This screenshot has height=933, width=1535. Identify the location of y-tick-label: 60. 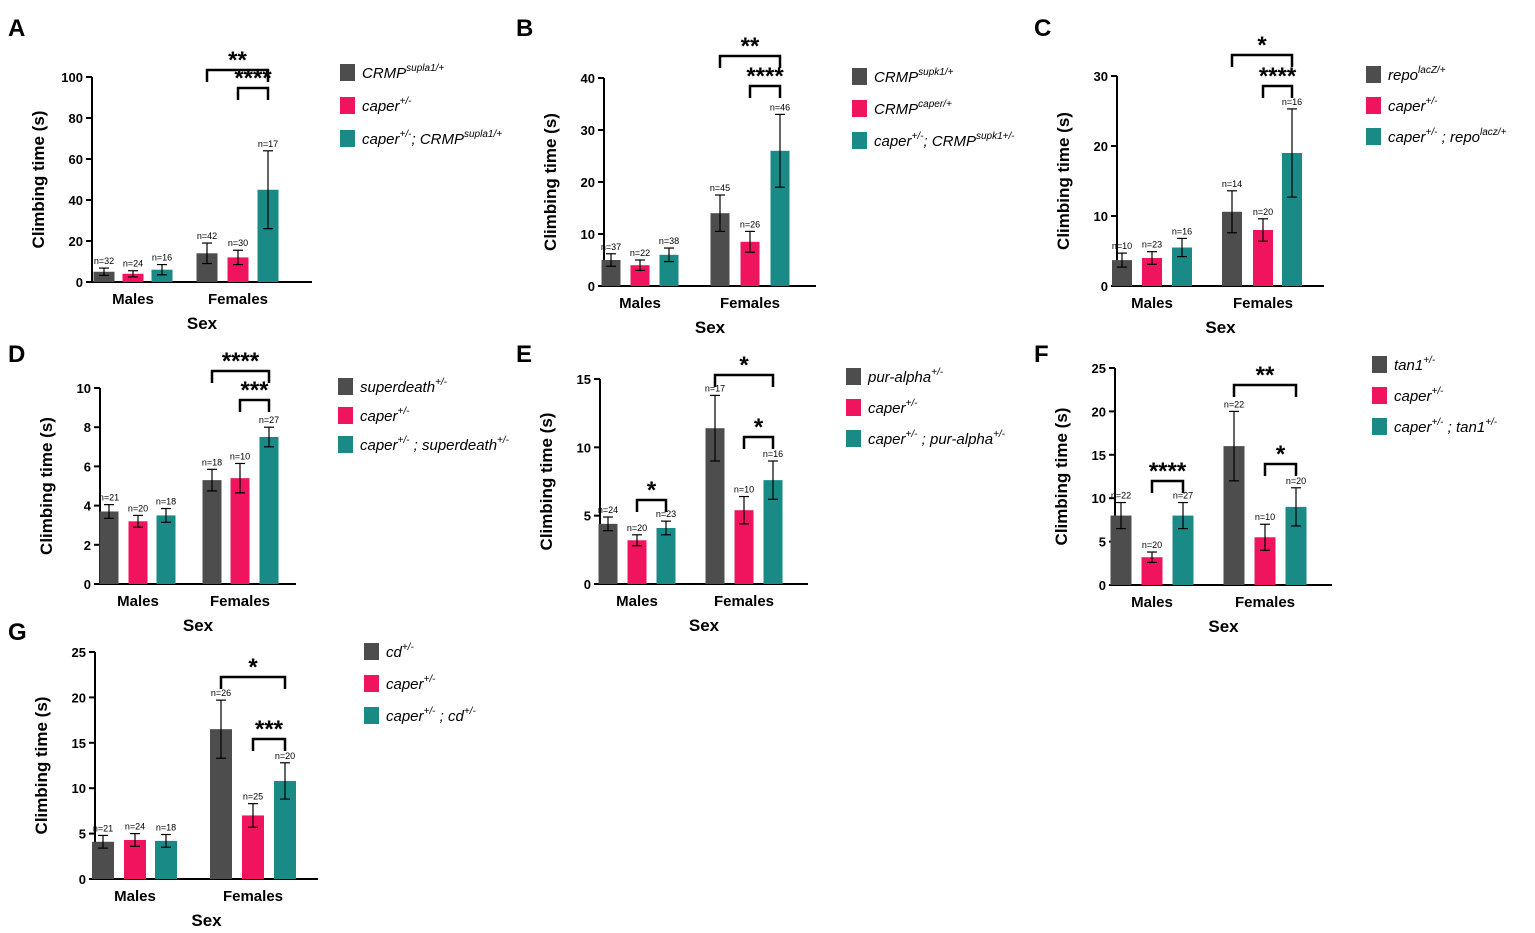
(76, 159).